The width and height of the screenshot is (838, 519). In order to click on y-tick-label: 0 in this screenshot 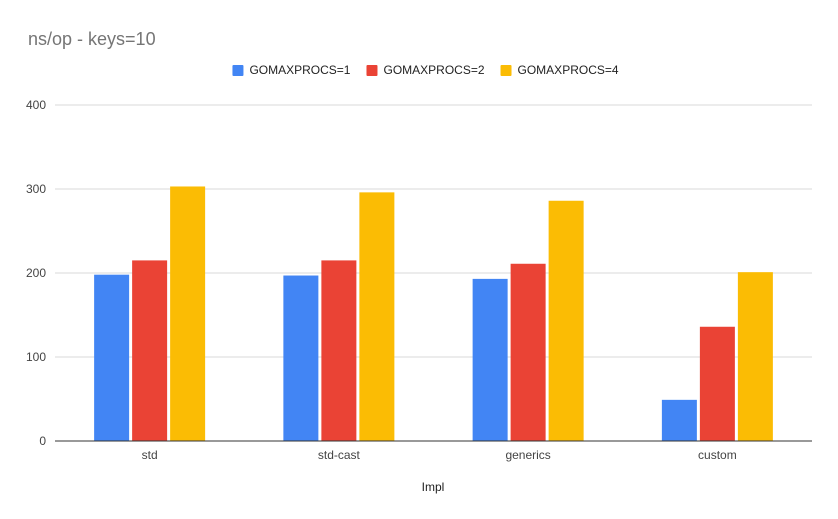, I will do `click(42, 441)`.